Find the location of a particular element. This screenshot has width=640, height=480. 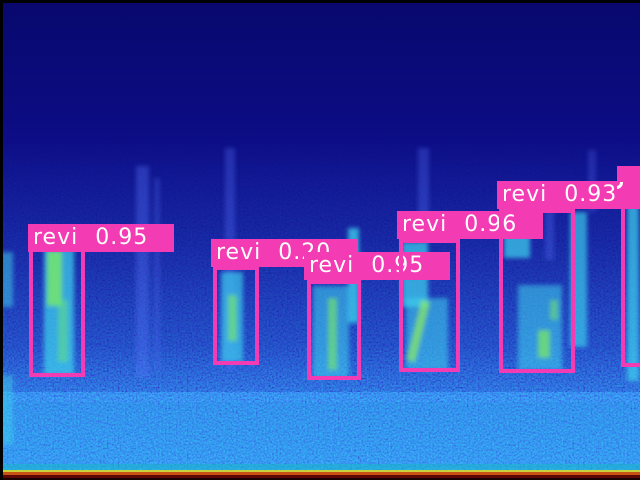

detection-label: revi 0.96 is located at coordinates (470, 225).